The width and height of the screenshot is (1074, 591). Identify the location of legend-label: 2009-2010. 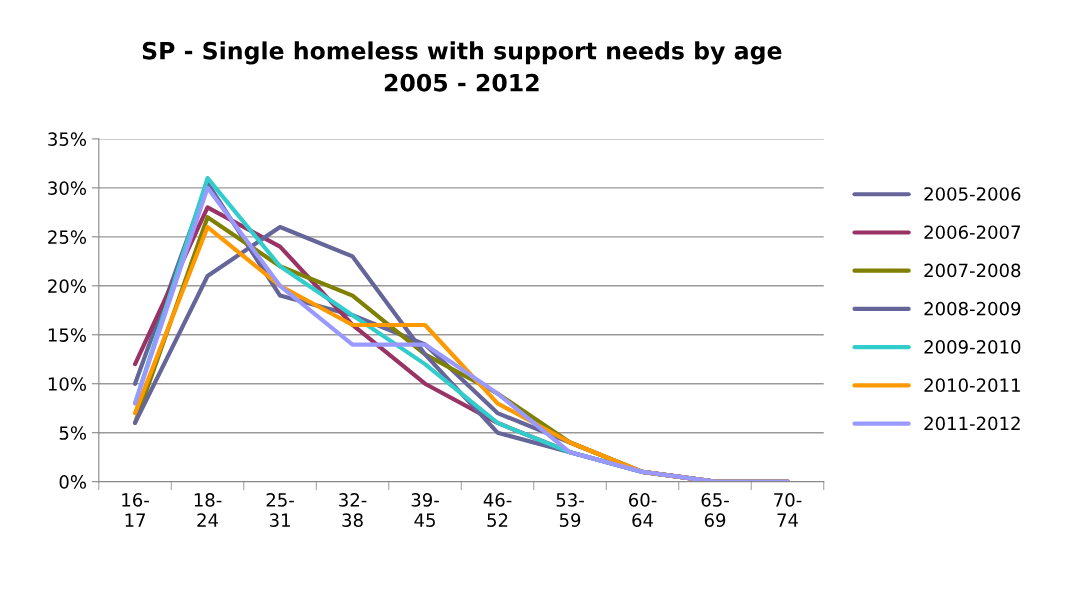
(972, 347).